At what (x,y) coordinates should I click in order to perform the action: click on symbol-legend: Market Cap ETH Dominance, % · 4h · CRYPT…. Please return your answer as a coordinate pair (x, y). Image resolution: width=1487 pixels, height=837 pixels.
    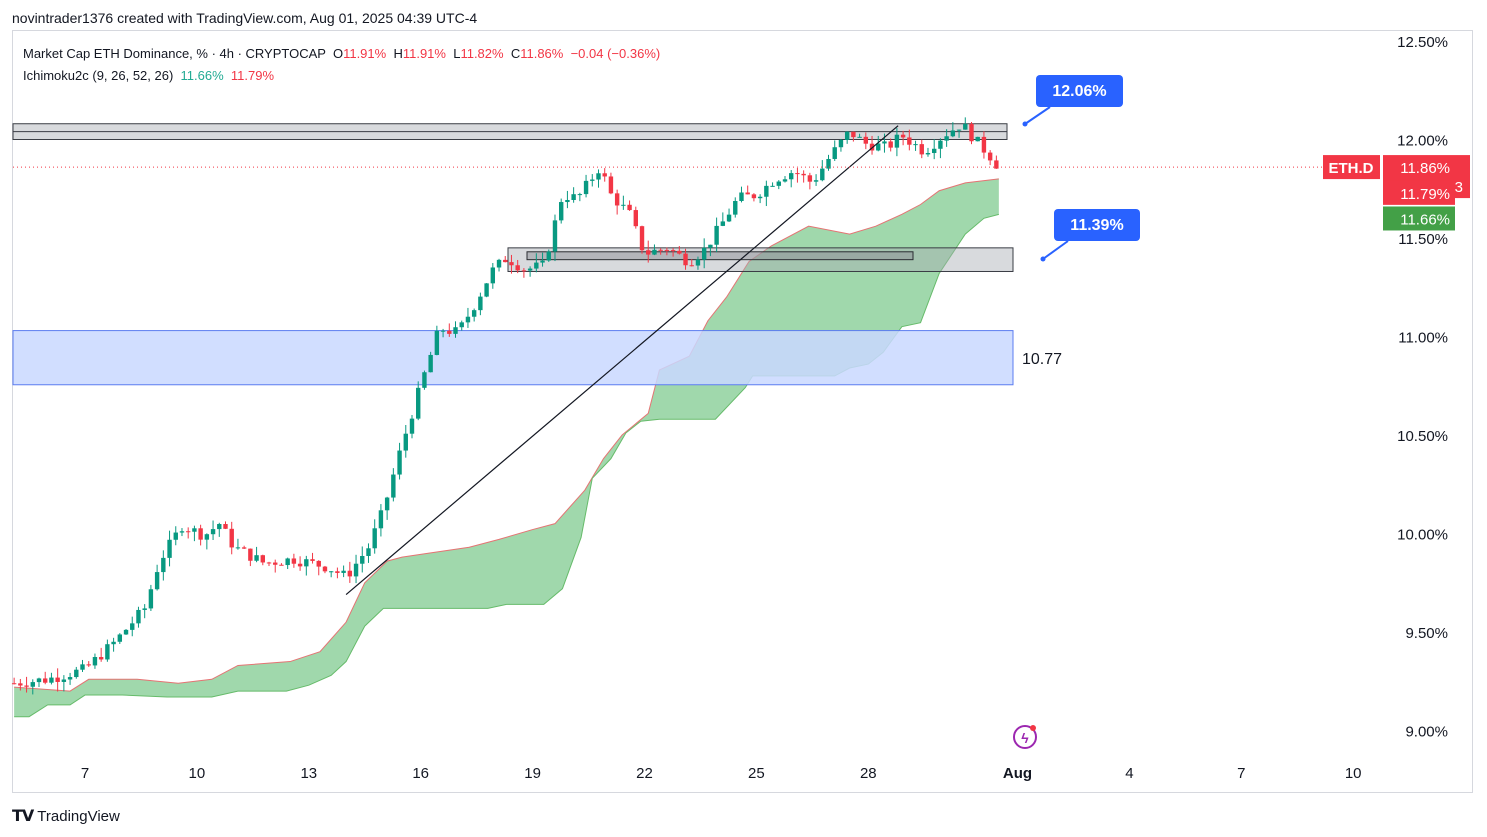
    Looking at the image, I should click on (341, 53).